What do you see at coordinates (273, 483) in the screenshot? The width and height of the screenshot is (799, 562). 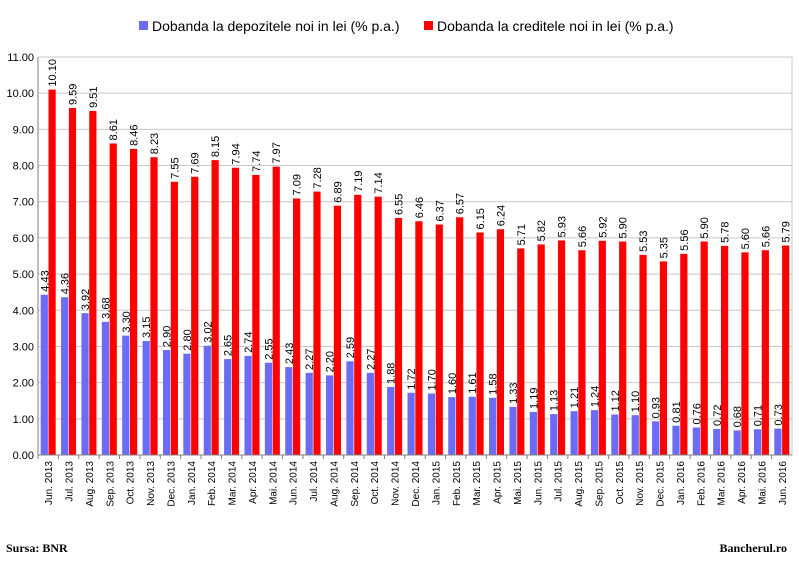 I see `x-tick-label: Mai. 2014` at bounding box center [273, 483].